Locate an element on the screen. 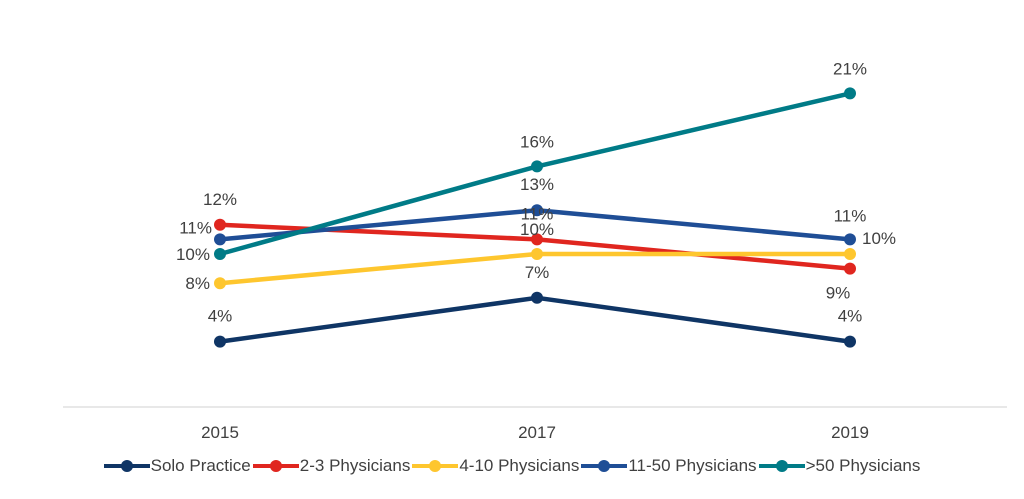 The width and height of the screenshot is (1024, 499). legend-item: 4-10 Physicians is located at coordinates (495, 466).